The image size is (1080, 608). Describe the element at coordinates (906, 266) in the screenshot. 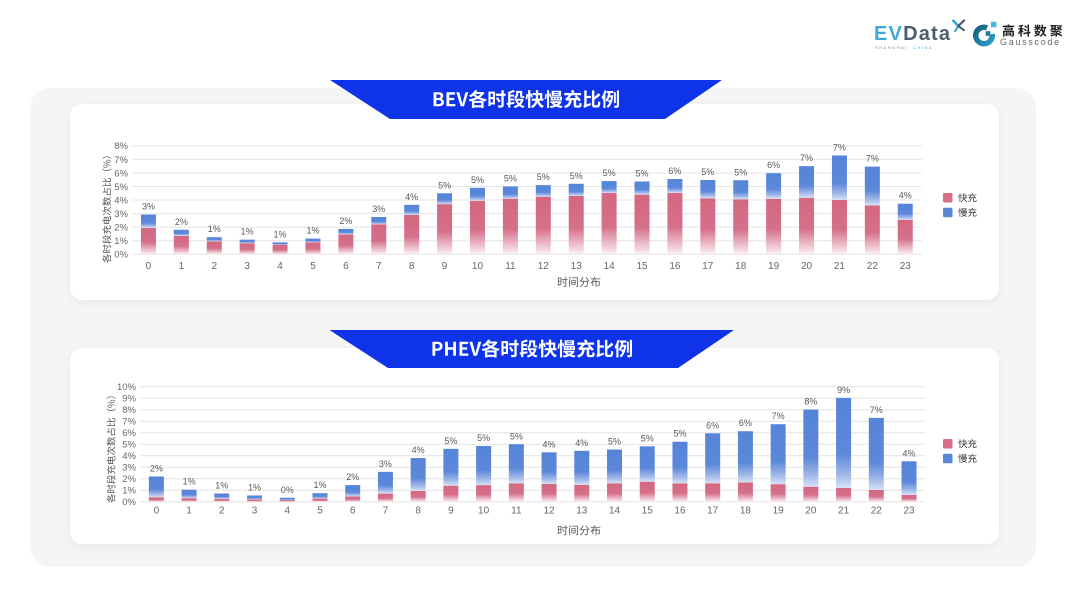

I see `svg-text: 23` at that location.